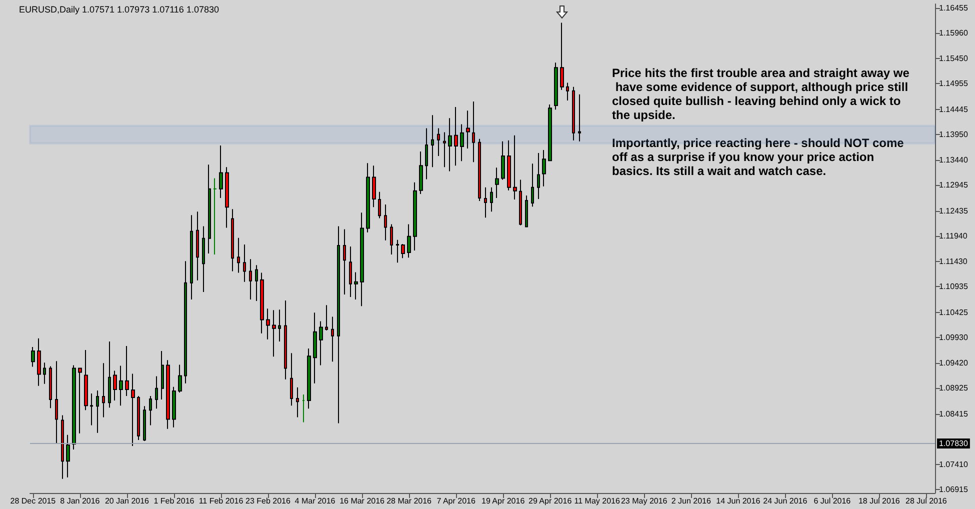 Image resolution: width=975 pixels, height=509 pixels. I want to click on y-tick-label: 1.14445, so click(953, 109).